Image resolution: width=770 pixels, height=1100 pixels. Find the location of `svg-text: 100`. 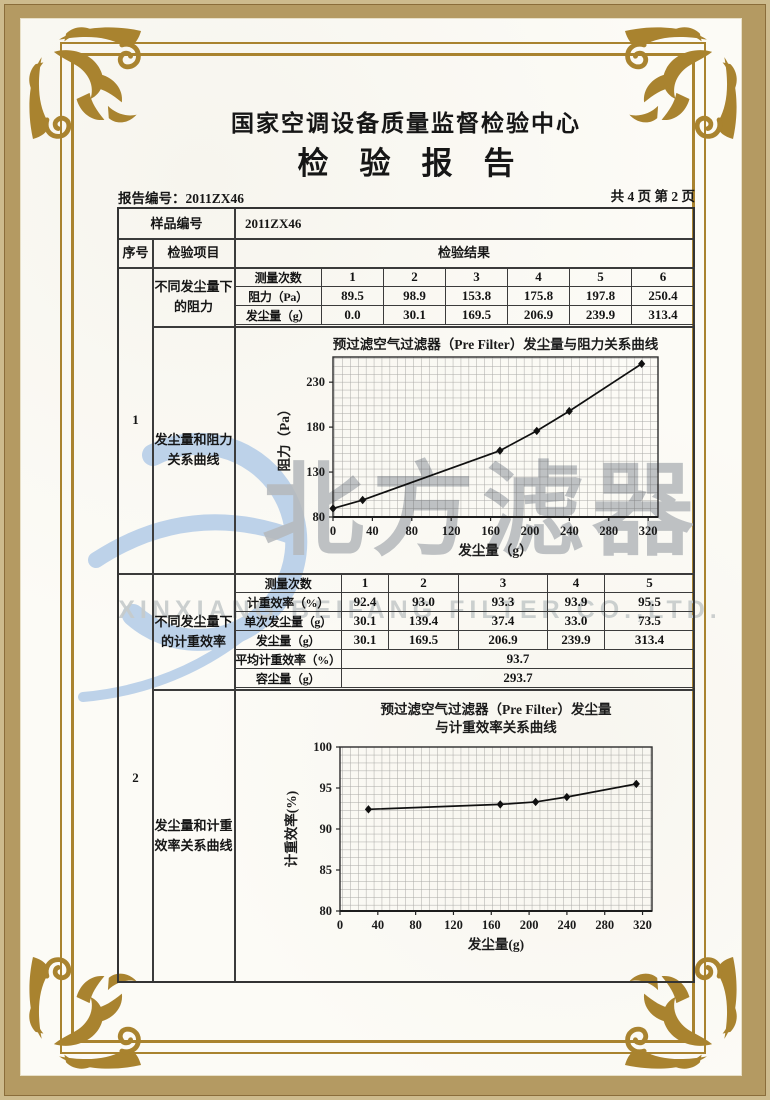

svg-text: 100 is located at coordinates (322, 747).